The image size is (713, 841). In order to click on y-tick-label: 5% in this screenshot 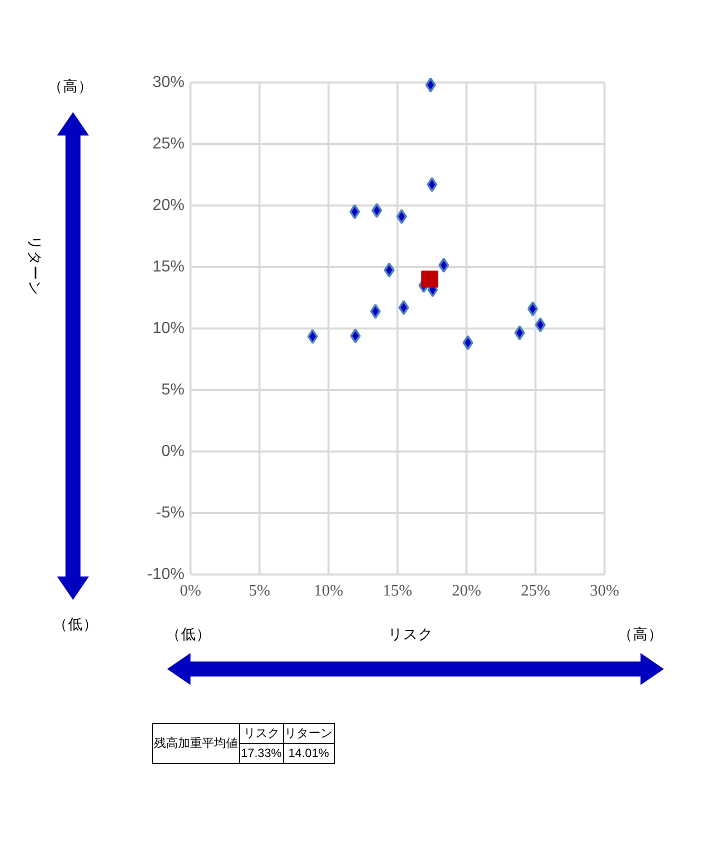, I will do `click(172, 390)`.